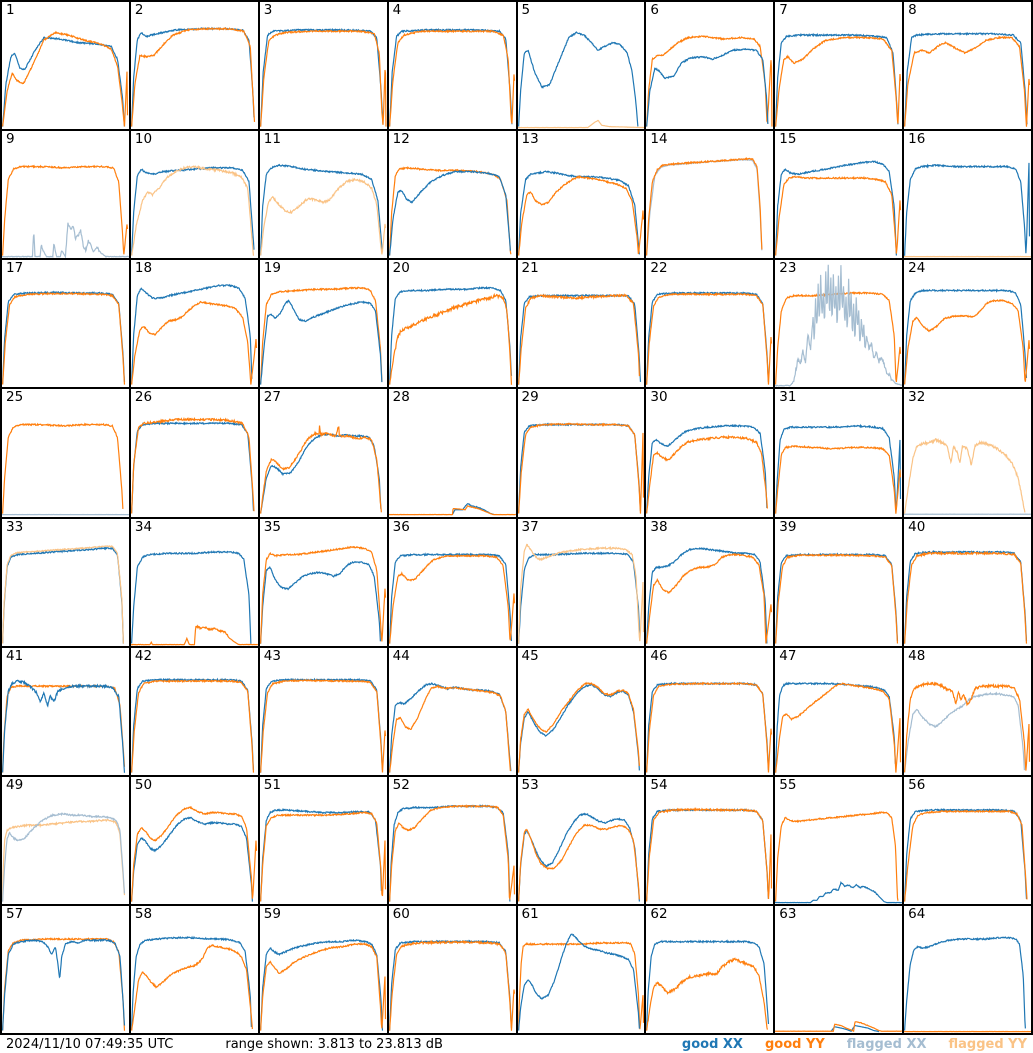  I want to click on panel-27: 27, so click(324, 454).